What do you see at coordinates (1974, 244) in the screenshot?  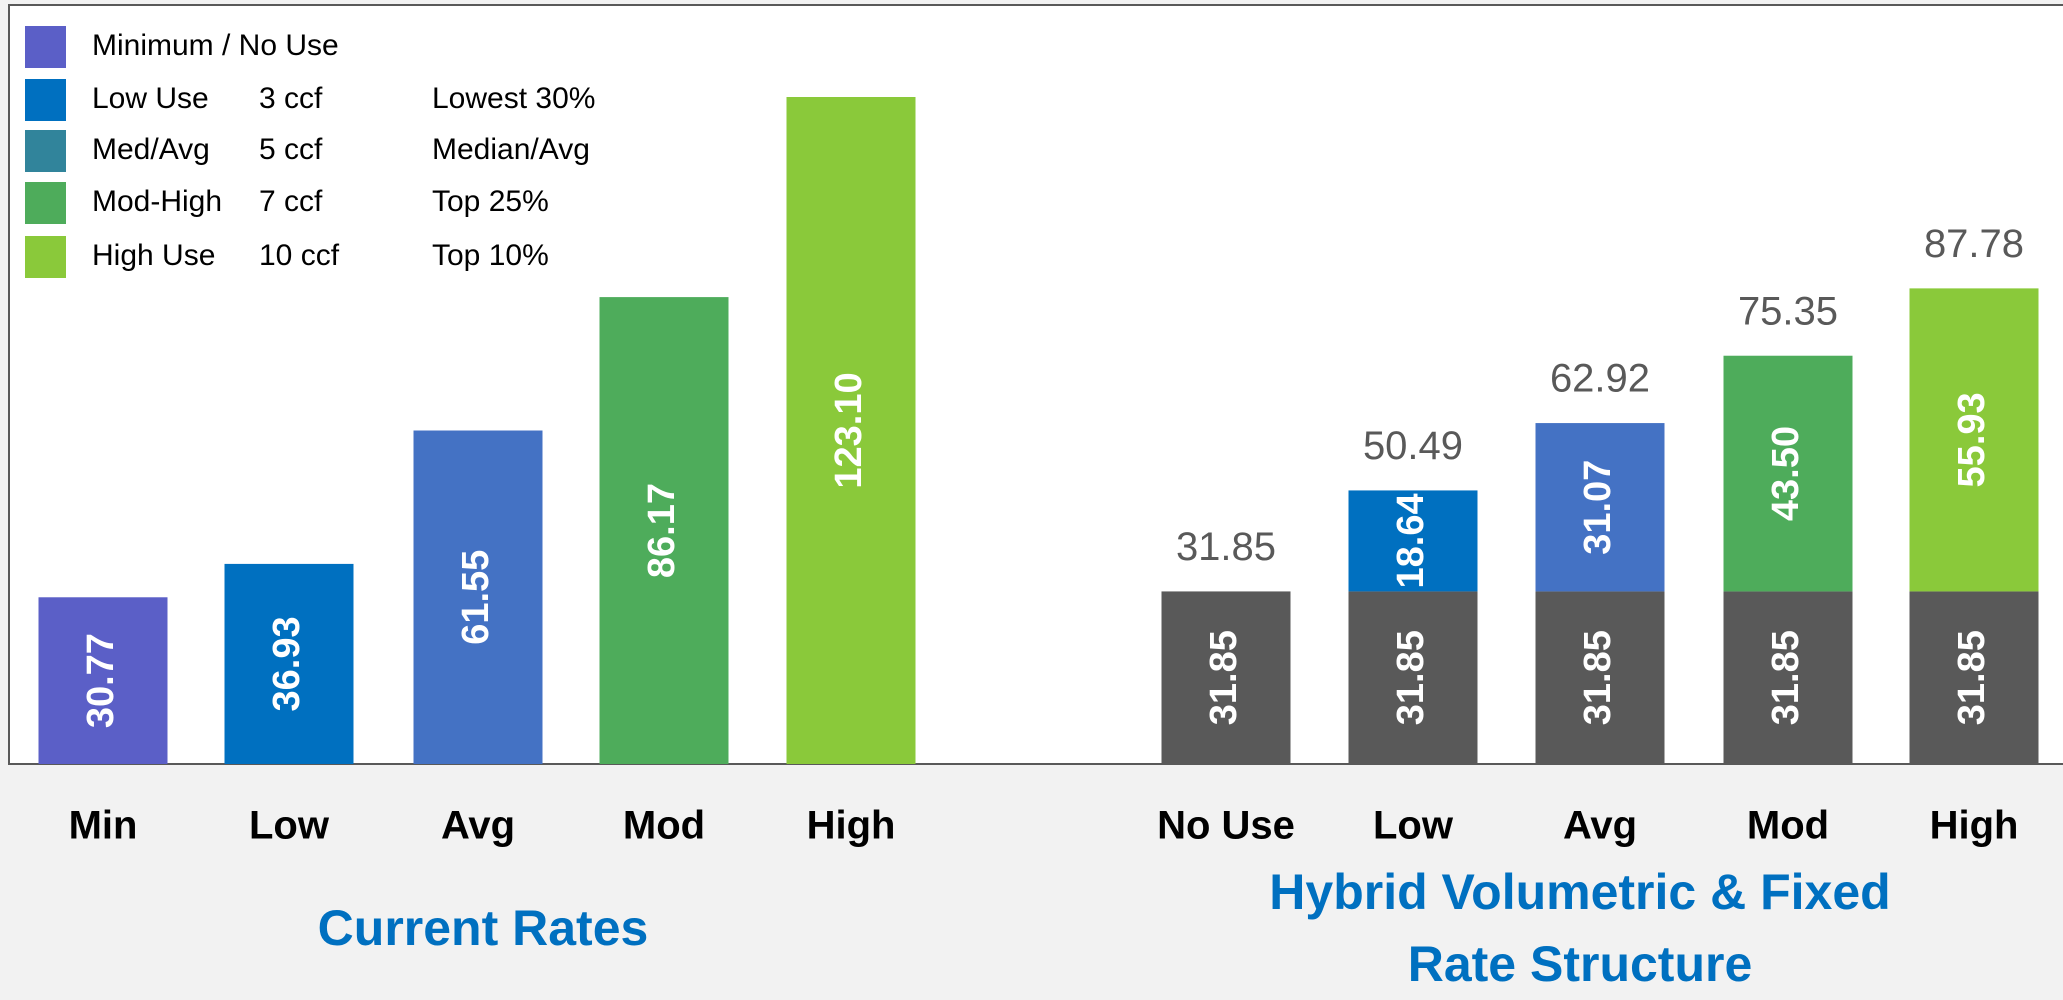 I see `total-label: 87.78` at bounding box center [1974, 244].